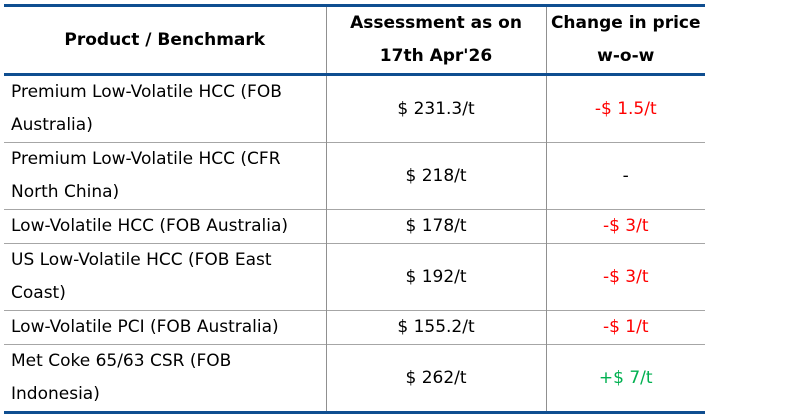 This screenshot has height=414, width=800. I want to click on assessment-cell: $ 231.3/t, so click(435, 108).